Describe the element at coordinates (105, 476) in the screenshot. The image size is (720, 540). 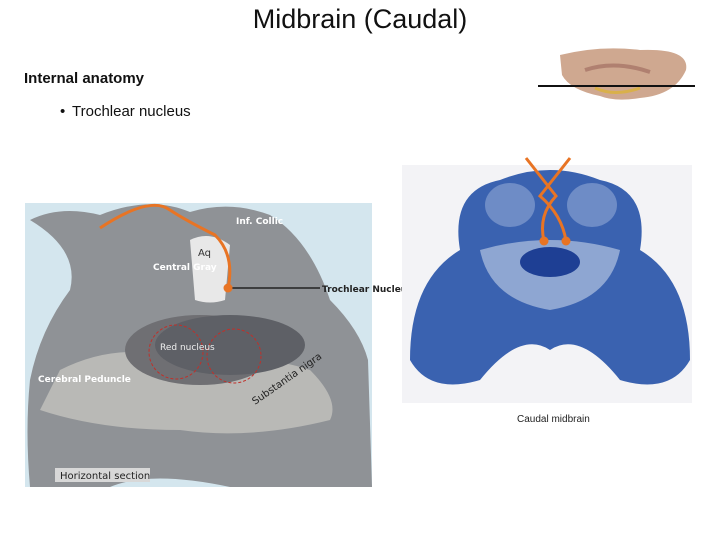
I see `caption: Horizontal section` at that location.